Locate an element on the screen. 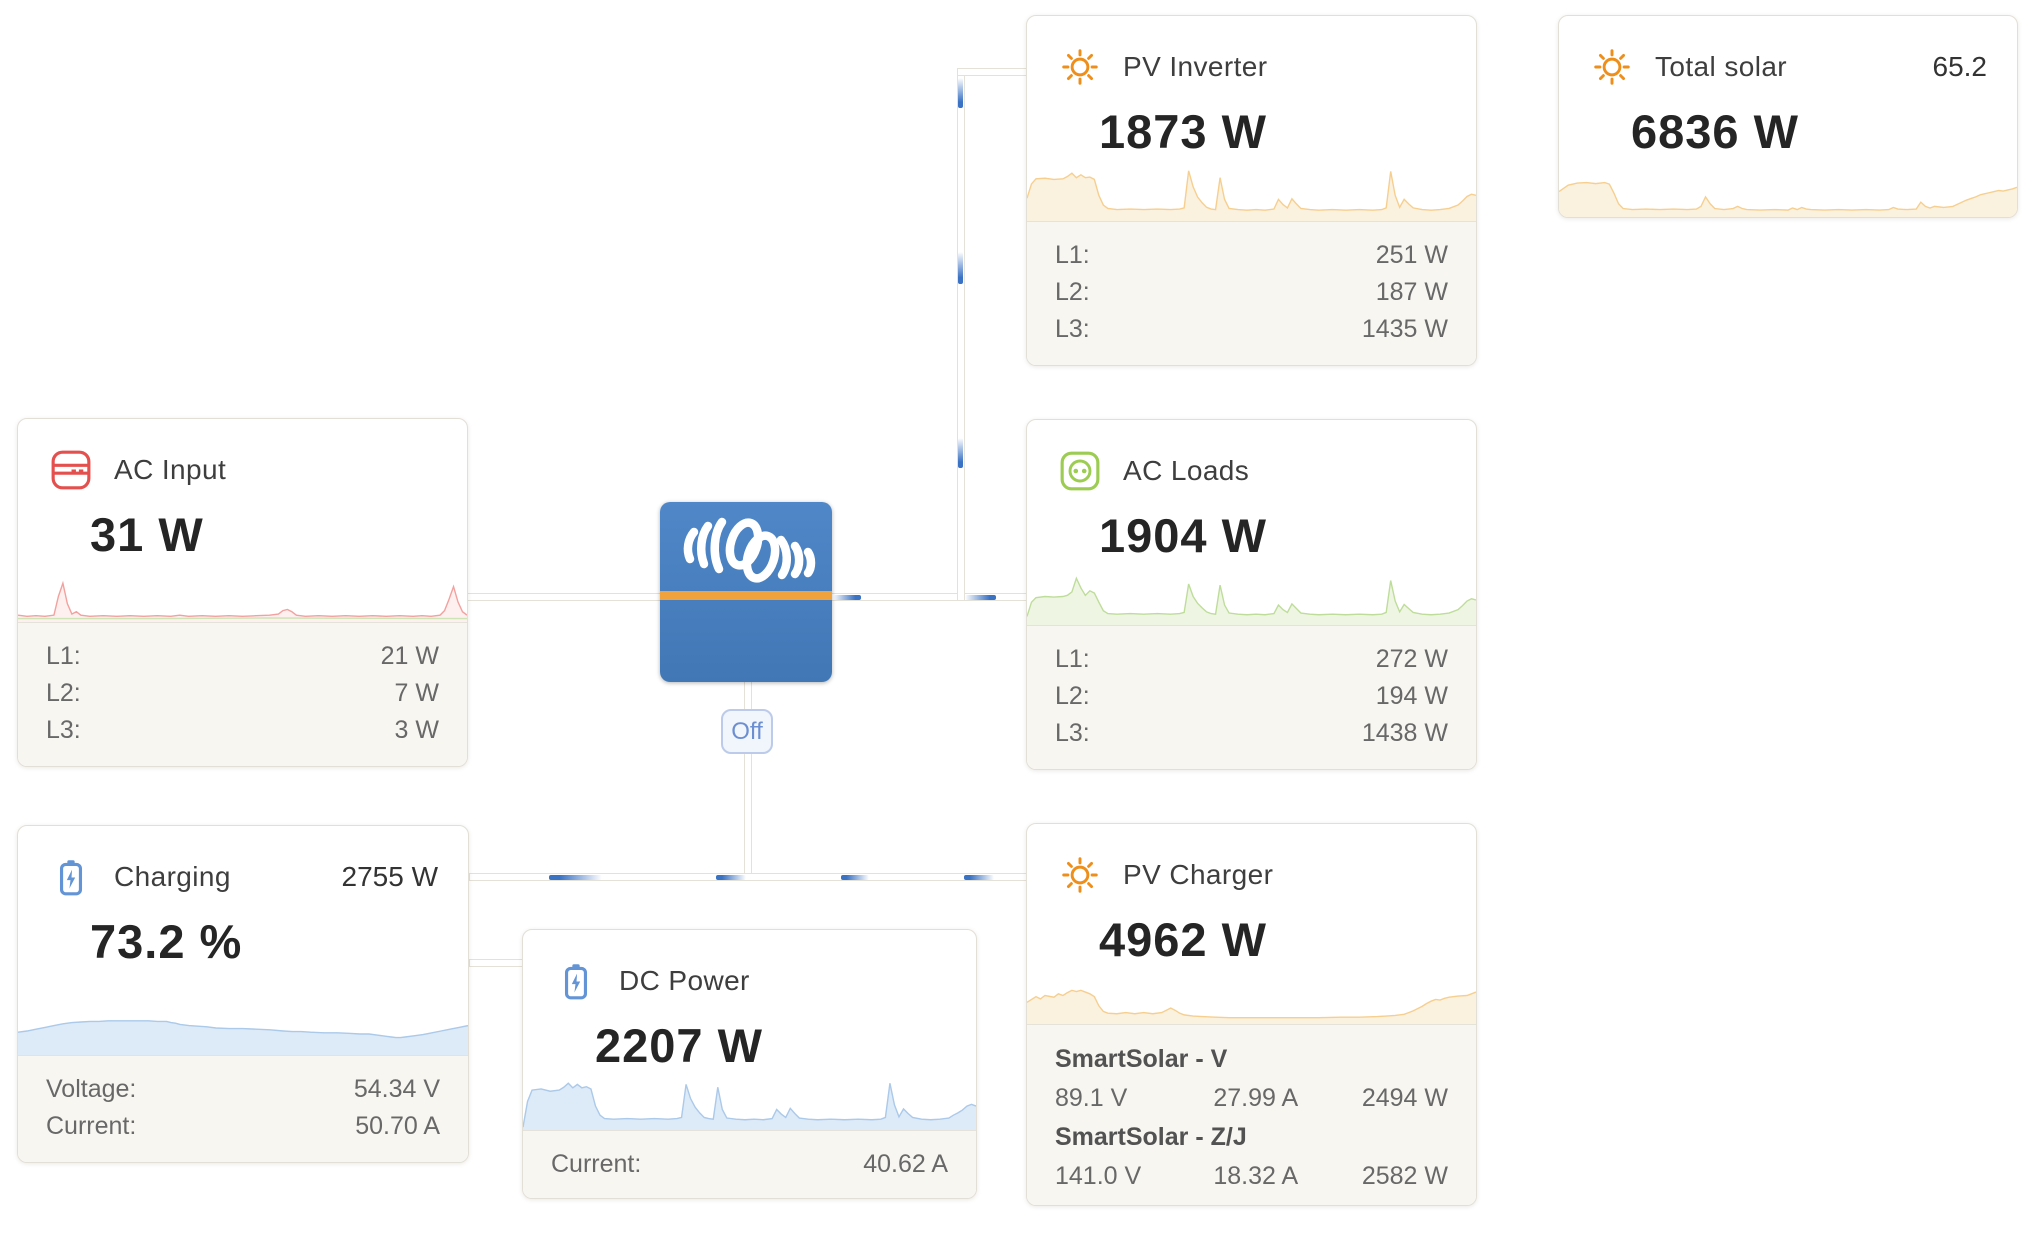  ac-input-sparkline is located at coordinates (242, 593).